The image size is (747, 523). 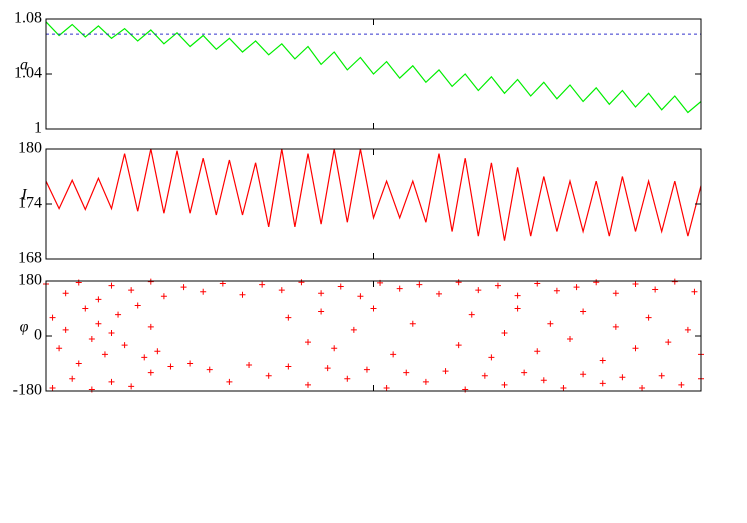 I want to click on y-tick-label: 168, so click(x=30, y=258).